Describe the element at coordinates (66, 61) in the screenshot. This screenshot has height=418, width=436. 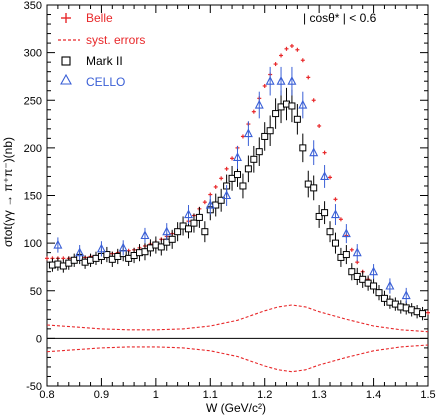
I see `legend-mark2-marker` at that location.